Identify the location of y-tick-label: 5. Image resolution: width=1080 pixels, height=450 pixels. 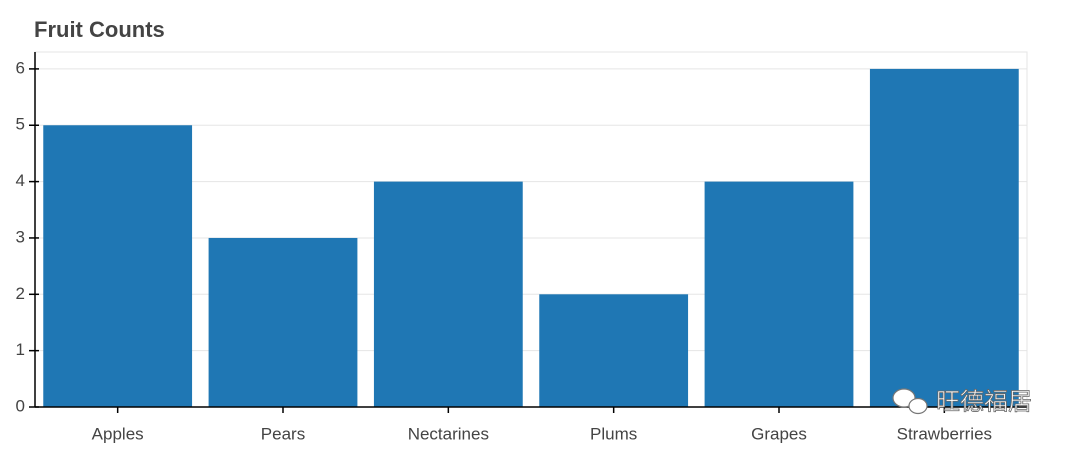
(20, 124).